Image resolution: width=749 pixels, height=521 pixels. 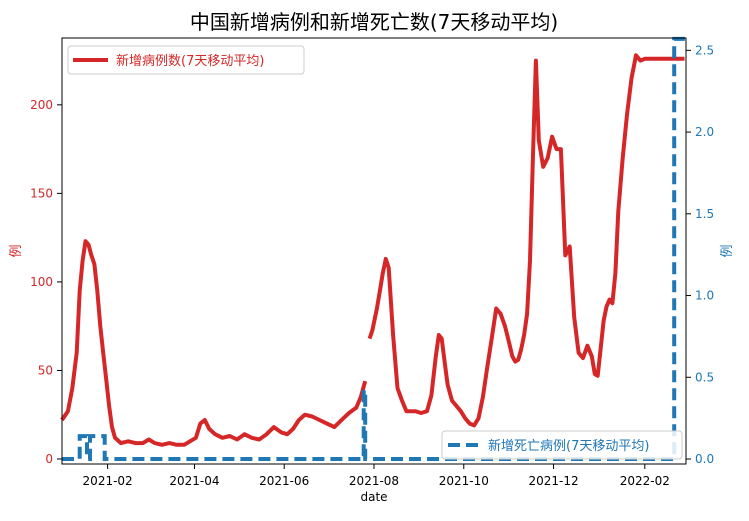 What do you see at coordinates (284, 481) in the screenshot?
I see `x-tick-label: 2021-06` at bounding box center [284, 481].